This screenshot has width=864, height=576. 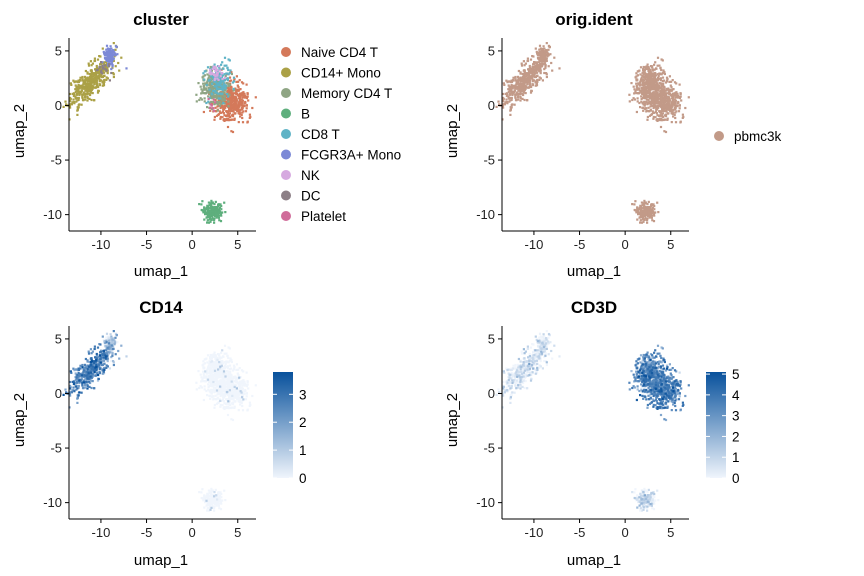 I want to click on legend-label: NK, so click(x=310, y=175).